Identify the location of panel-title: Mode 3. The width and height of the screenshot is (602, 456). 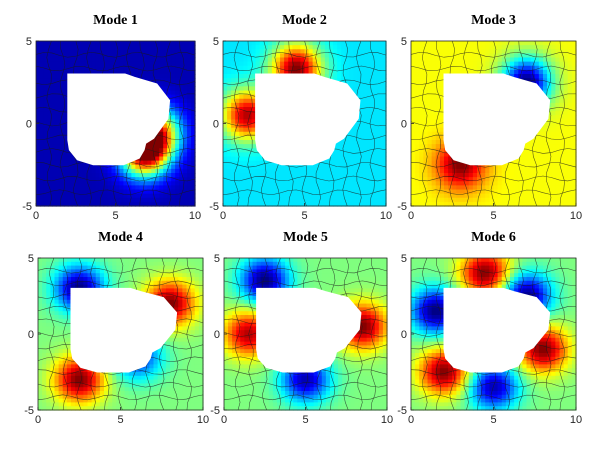
(493, 20).